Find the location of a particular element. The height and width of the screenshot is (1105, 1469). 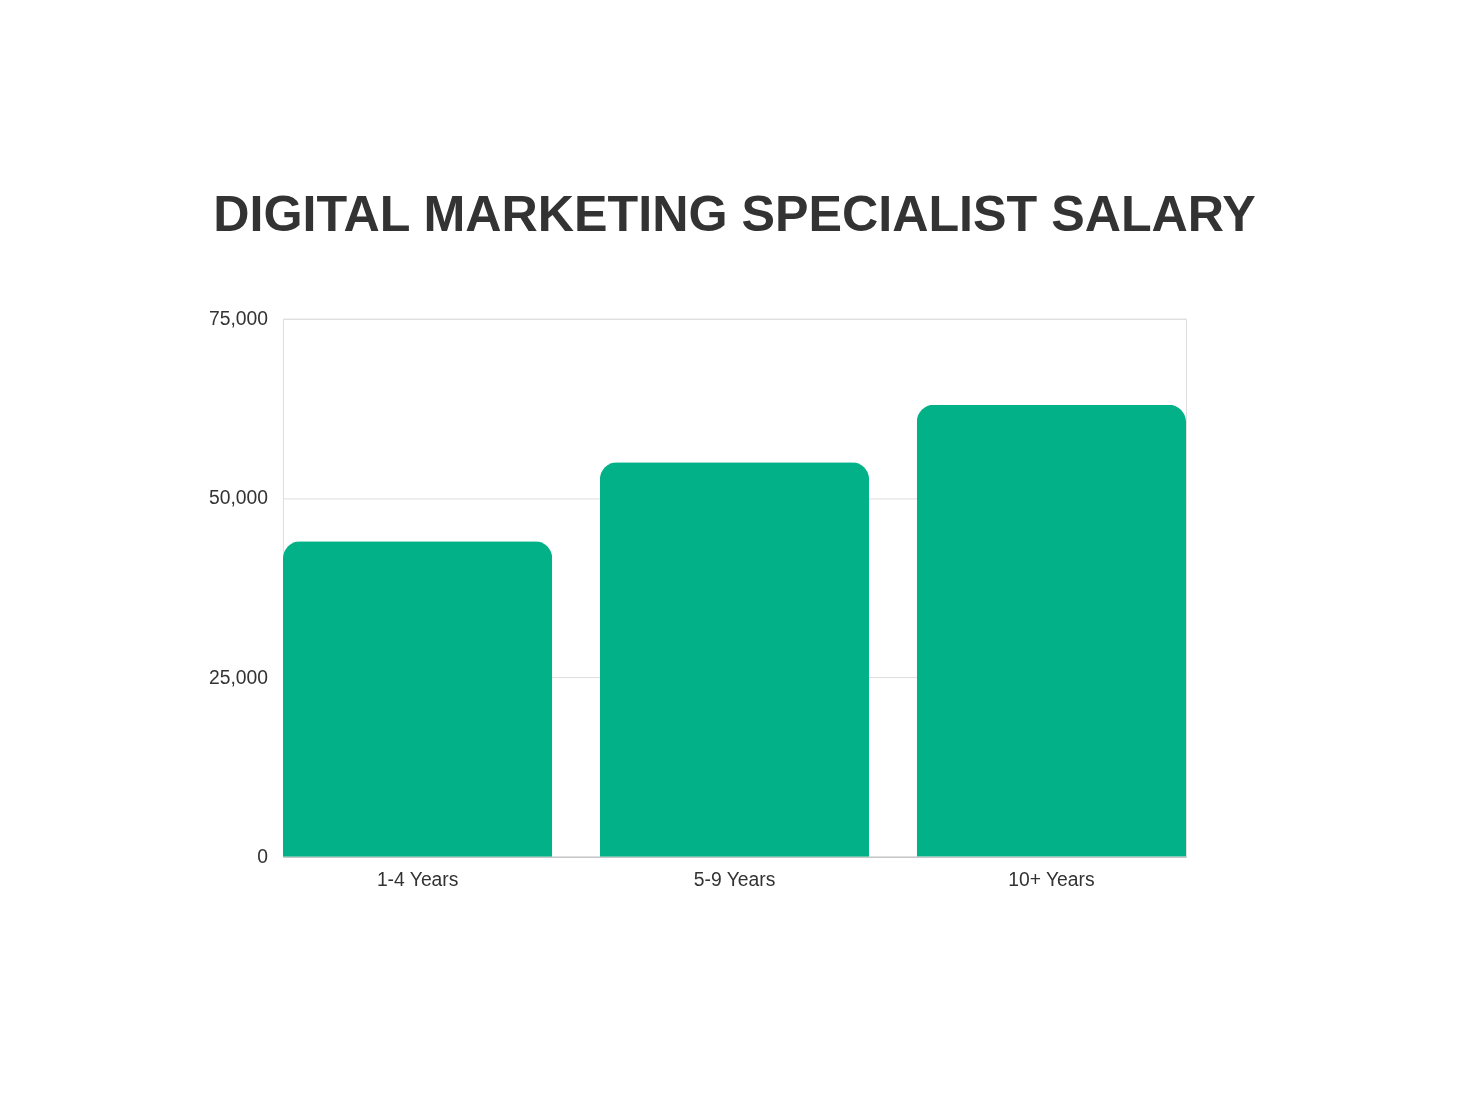

y-tick-label: 75,000 is located at coordinates (238, 319).